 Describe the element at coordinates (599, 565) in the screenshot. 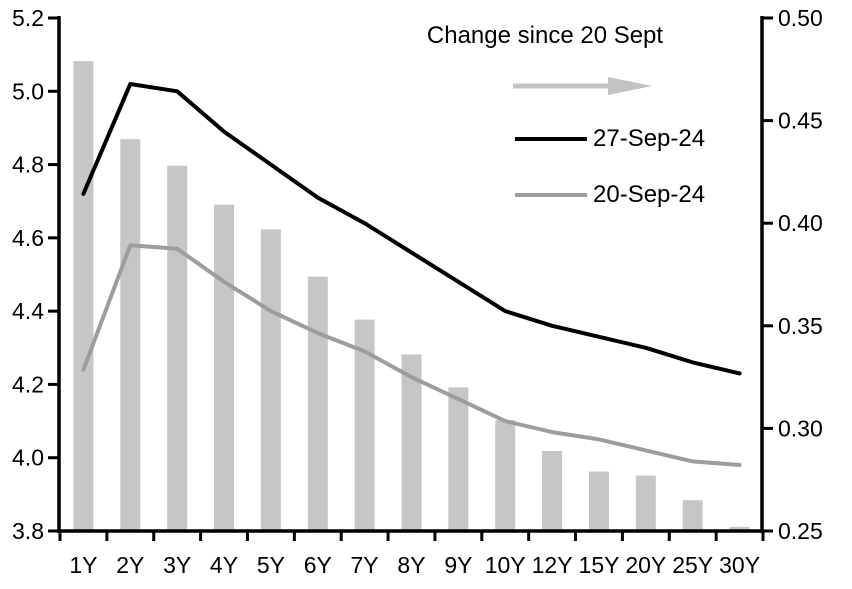

I see `x-axis-category-label: 15Y` at that location.